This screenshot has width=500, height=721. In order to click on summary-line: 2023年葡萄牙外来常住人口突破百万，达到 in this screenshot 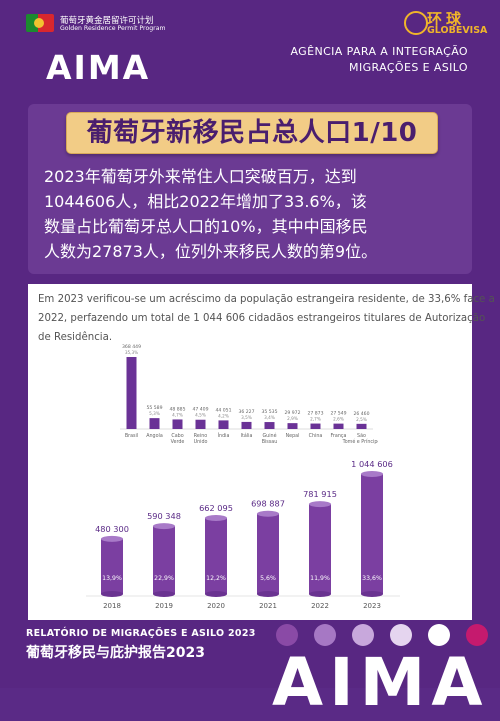, I will do `click(200, 176)`.